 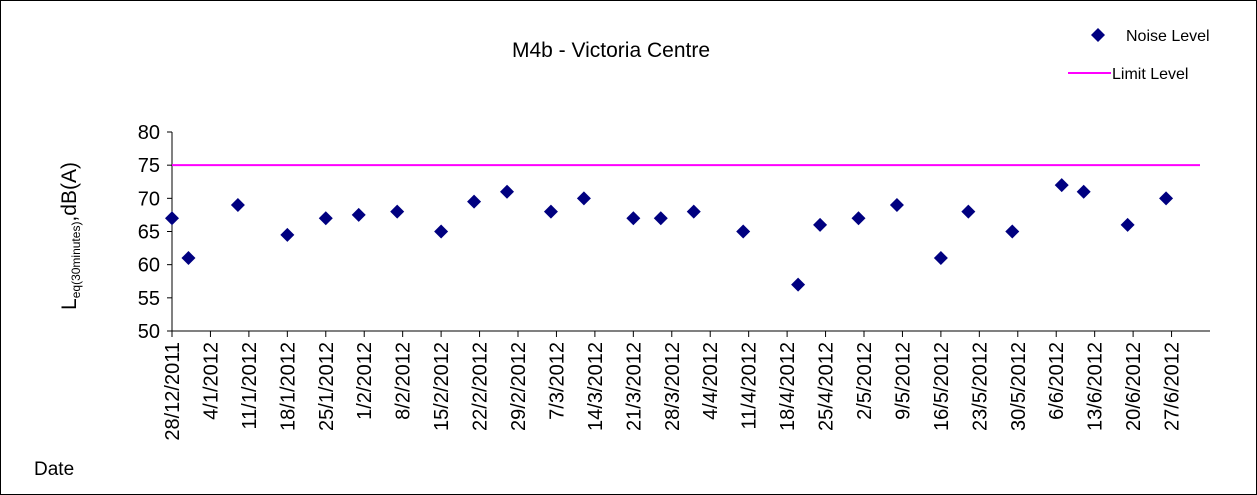 I want to click on x-tick-label: 29/2/2012, so click(x=519, y=386).